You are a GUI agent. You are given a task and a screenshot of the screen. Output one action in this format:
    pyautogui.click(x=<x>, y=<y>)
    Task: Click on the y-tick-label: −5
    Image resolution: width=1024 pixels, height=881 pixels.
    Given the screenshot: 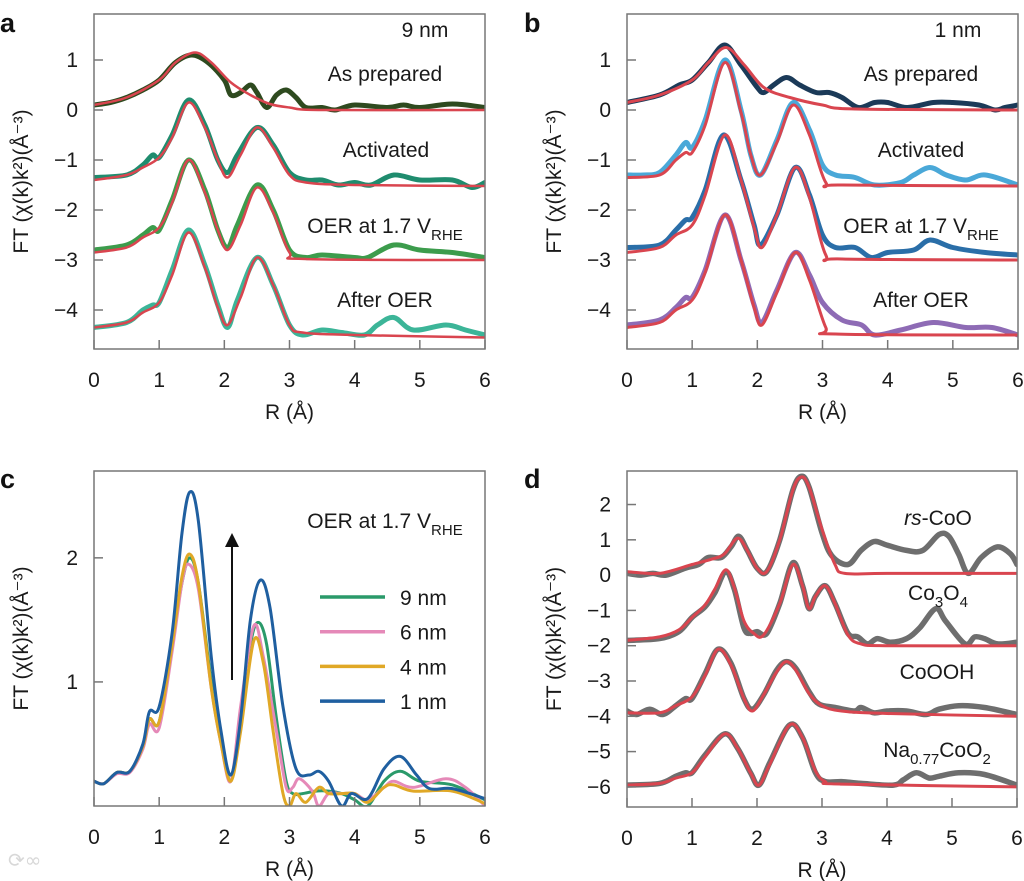 What is the action you would take?
    pyautogui.click(x=599, y=752)
    